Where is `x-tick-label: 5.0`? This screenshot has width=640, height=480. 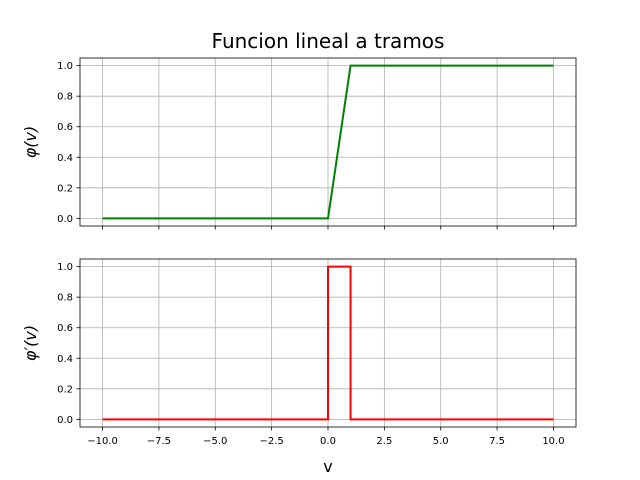 x-tick-label: 5.0 is located at coordinates (441, 441).